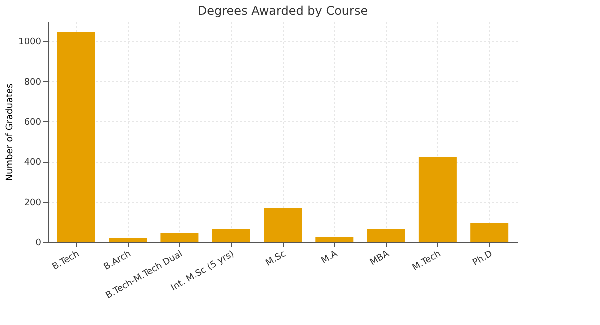  Describe the element at coordinates (276, 259) in the screenshot. I see `x-tick-label: M.Sc` at that location.